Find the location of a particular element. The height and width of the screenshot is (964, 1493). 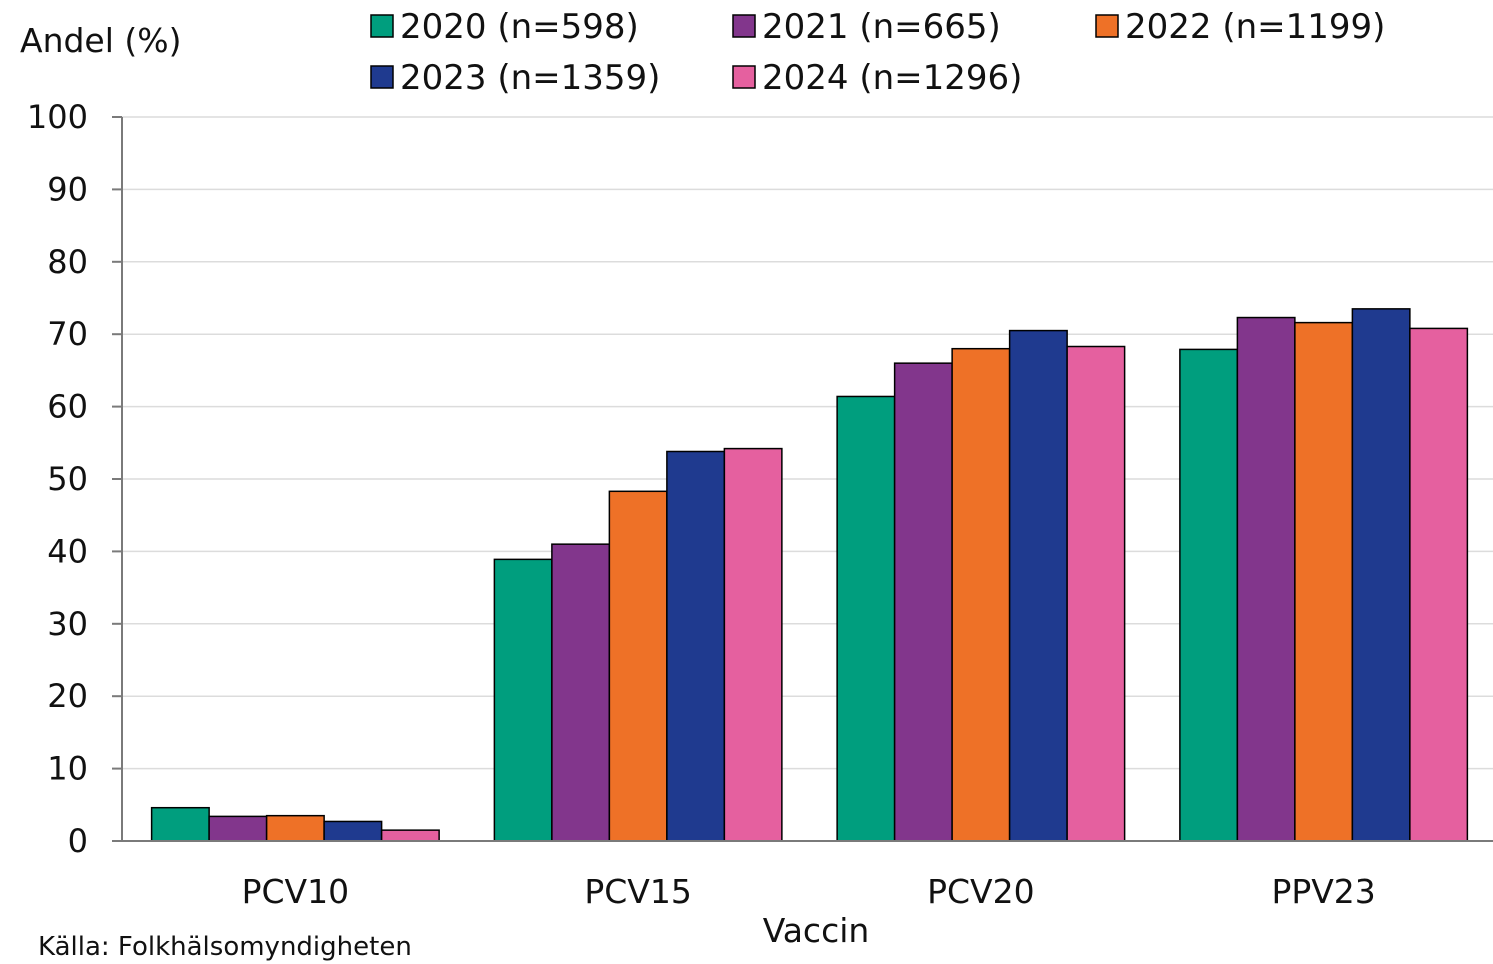

y-tick-labels: 0 10 20 30 40 50 60 70 80 90 100 is located at coordinates (74, 479).